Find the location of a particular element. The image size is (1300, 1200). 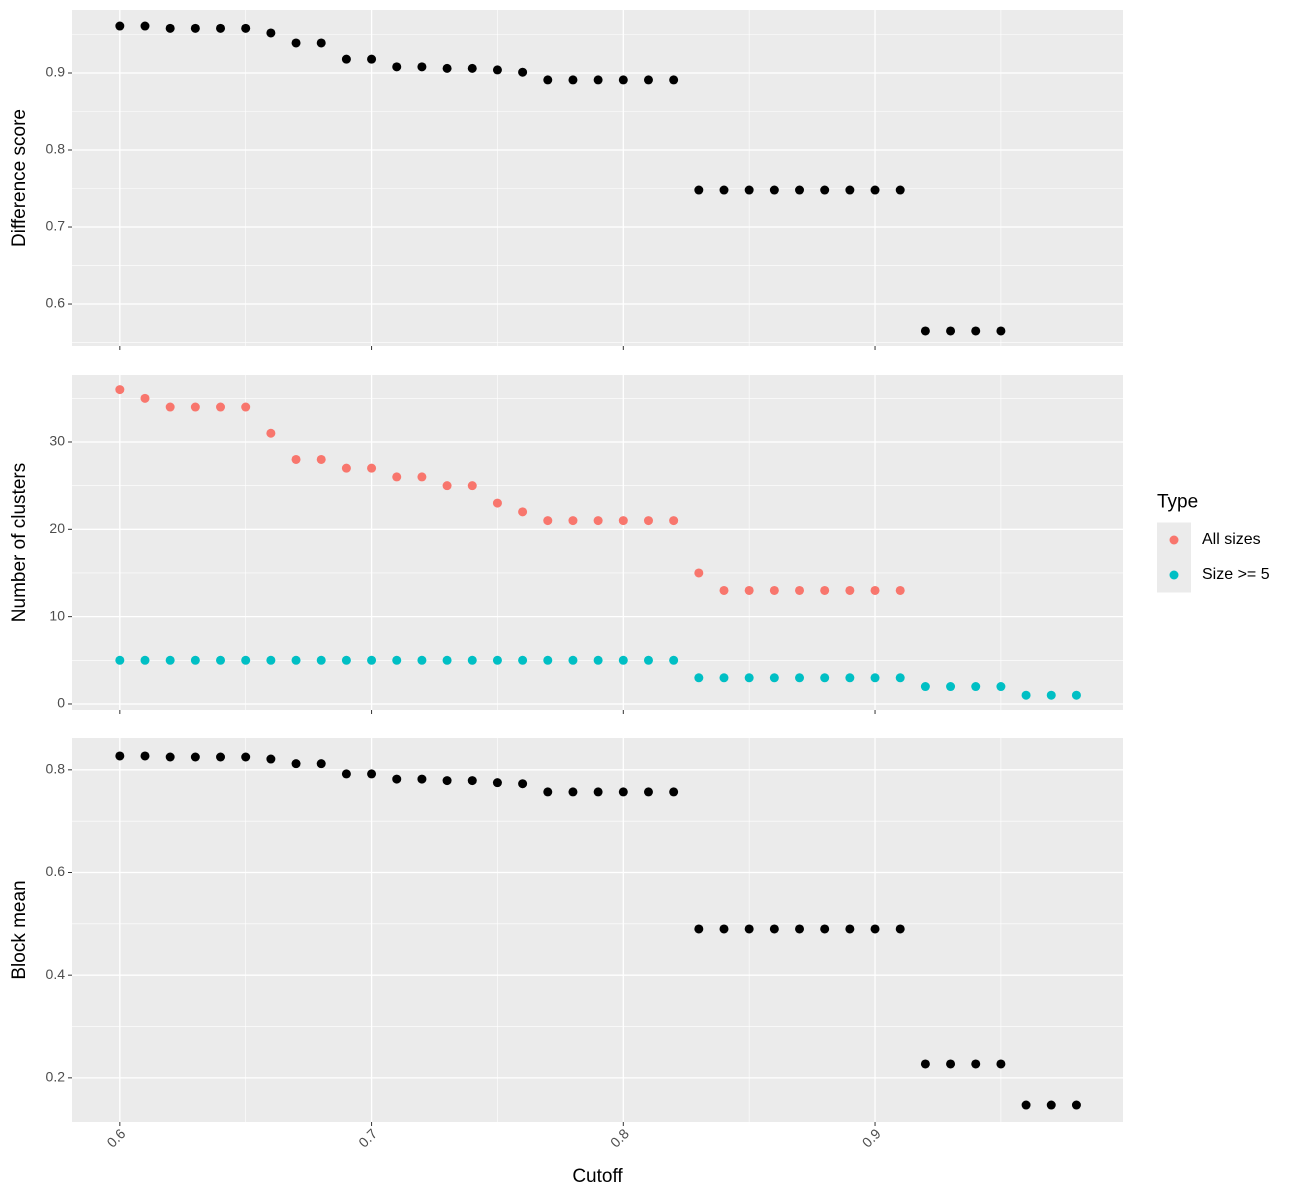

y-tick-label: 0.6 is located at coordinates (56, 871).